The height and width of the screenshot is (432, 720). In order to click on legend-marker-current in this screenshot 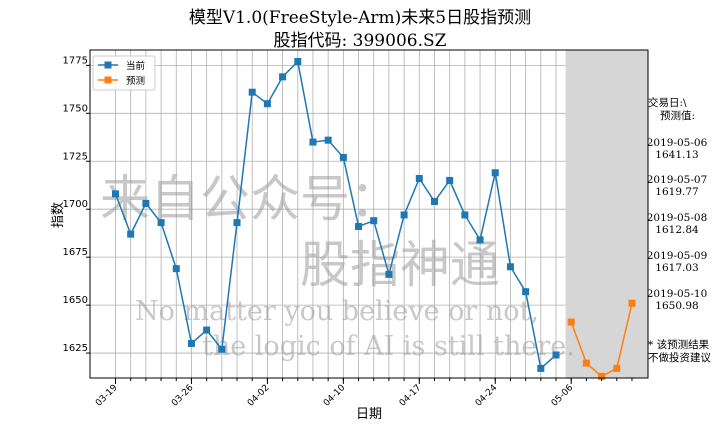, I will do `click(108, 65)`.